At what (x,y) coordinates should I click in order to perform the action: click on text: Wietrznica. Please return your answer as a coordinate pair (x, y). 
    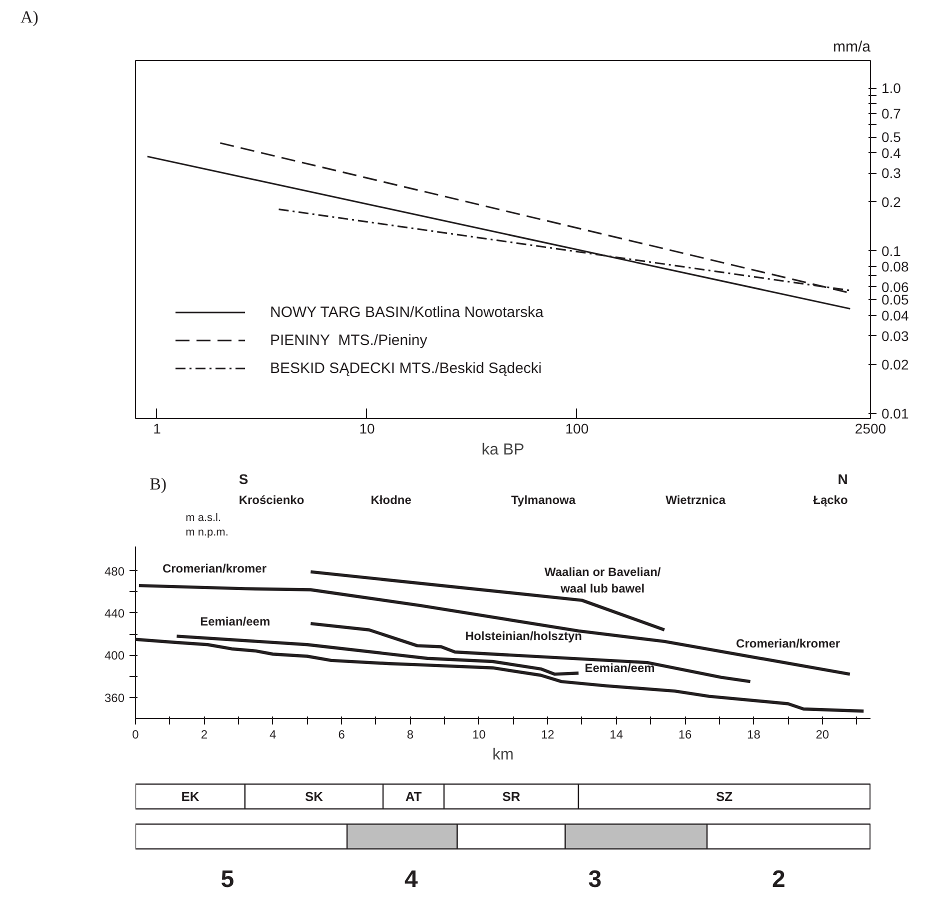
    Looking at the image, I should click on (696, 500).